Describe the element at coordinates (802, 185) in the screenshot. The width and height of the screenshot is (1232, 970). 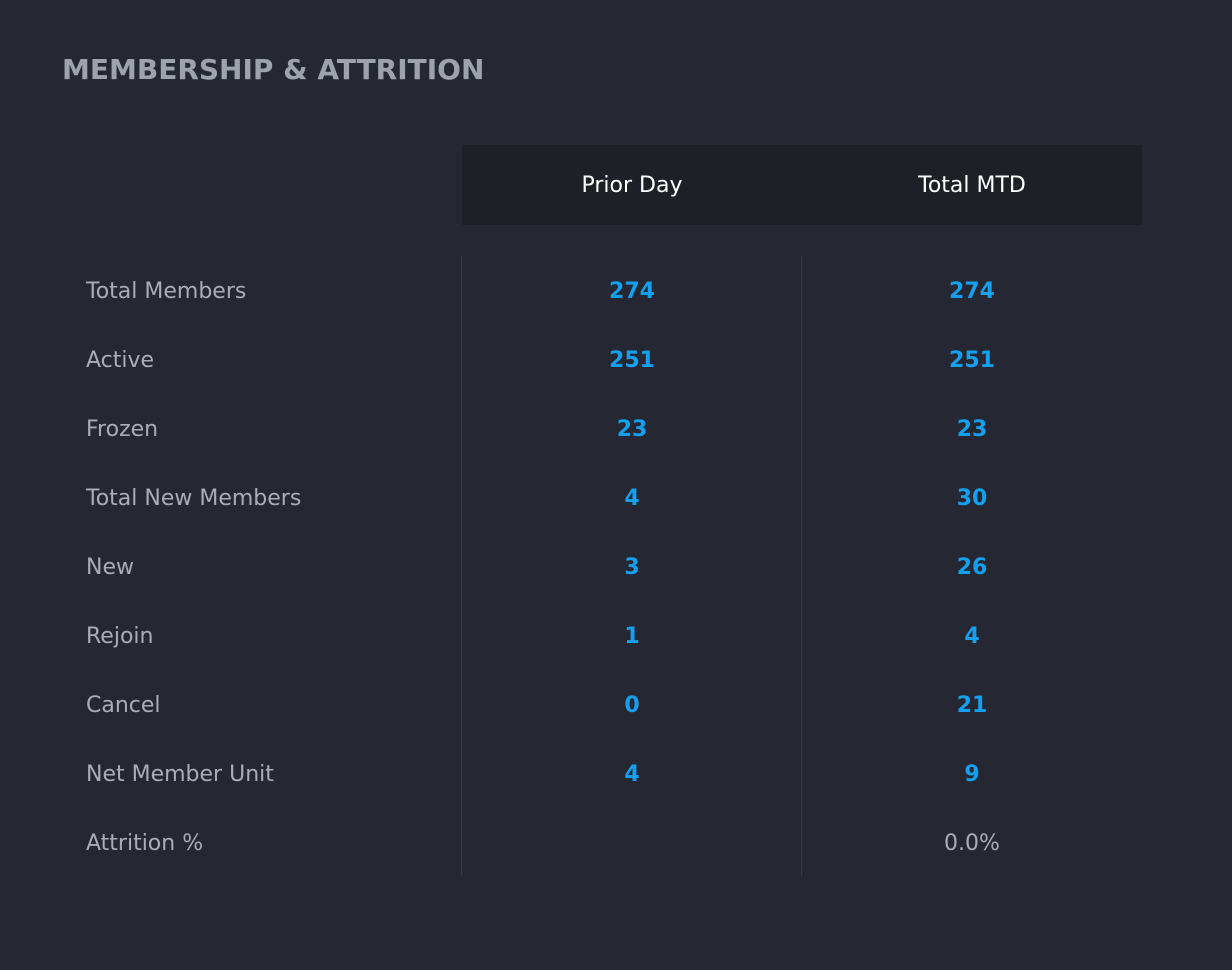
I see `table-header: Prior Day Total MTD` at that location.